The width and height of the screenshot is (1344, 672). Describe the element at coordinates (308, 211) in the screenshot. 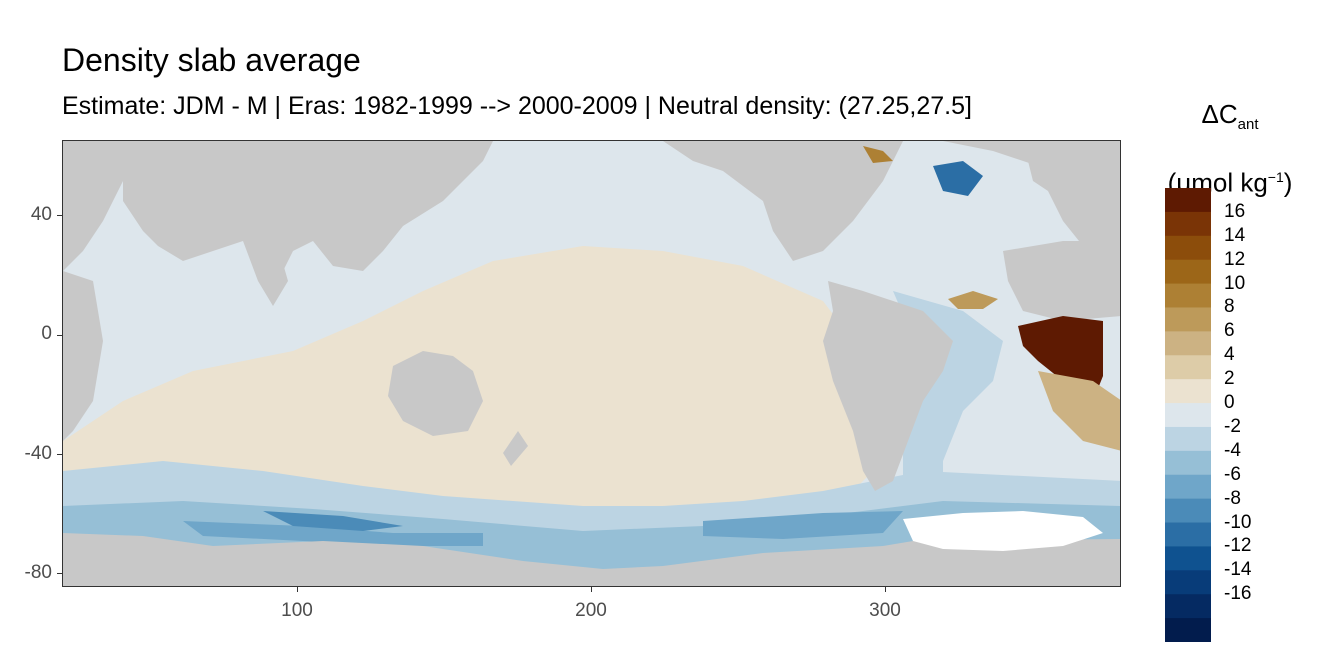

I see `eurasia-land` at that location.